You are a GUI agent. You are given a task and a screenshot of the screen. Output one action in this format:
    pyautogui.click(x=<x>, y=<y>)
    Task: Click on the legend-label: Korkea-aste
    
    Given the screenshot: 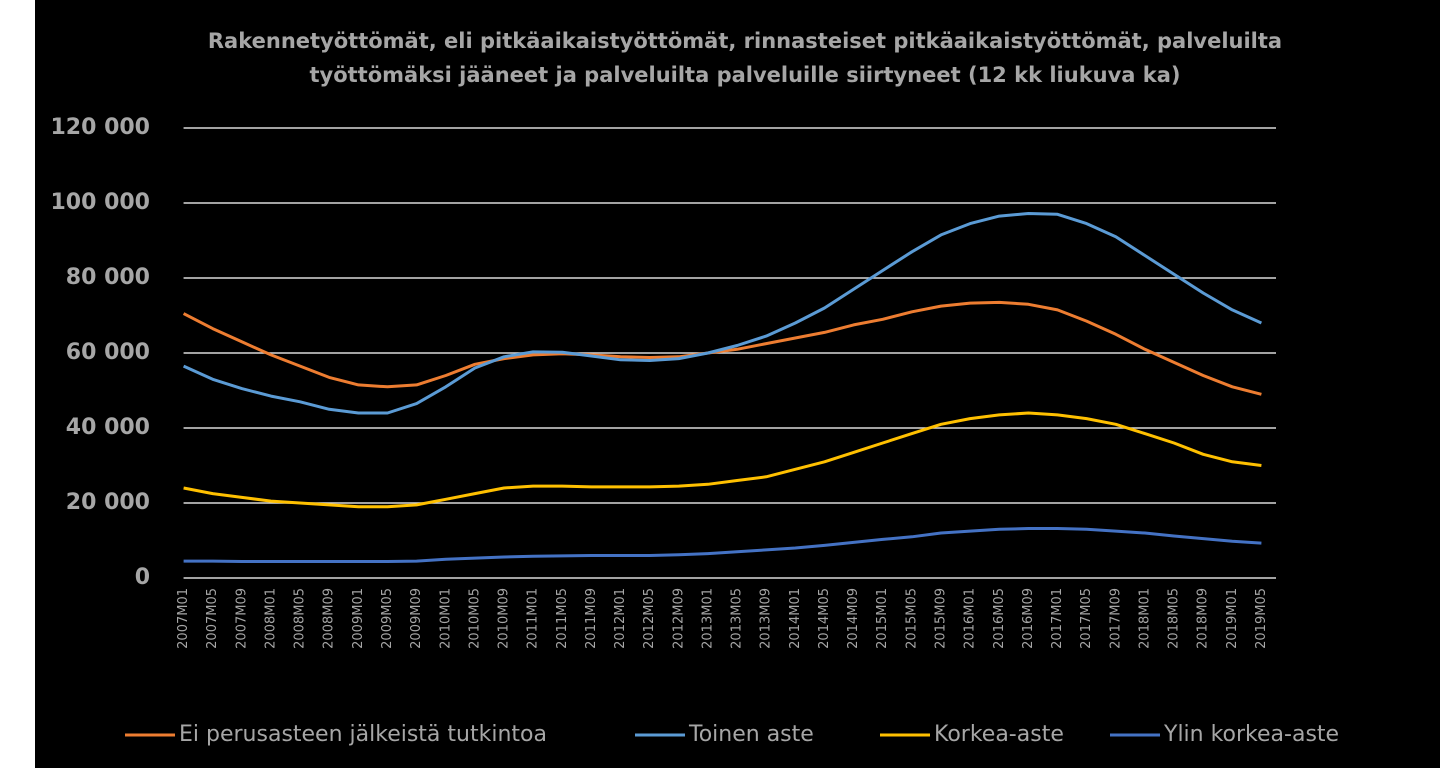 What is the action you would take?
    pyautogui.click(x=999, y=734)
    